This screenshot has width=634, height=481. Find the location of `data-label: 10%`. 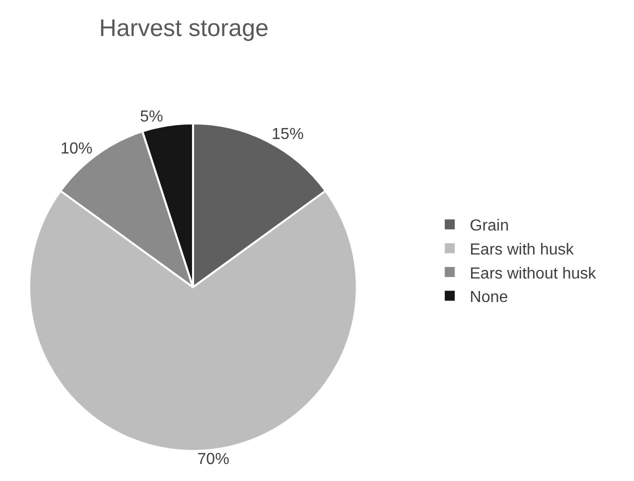

data-label: 10% is located at coordinates (76, 149).